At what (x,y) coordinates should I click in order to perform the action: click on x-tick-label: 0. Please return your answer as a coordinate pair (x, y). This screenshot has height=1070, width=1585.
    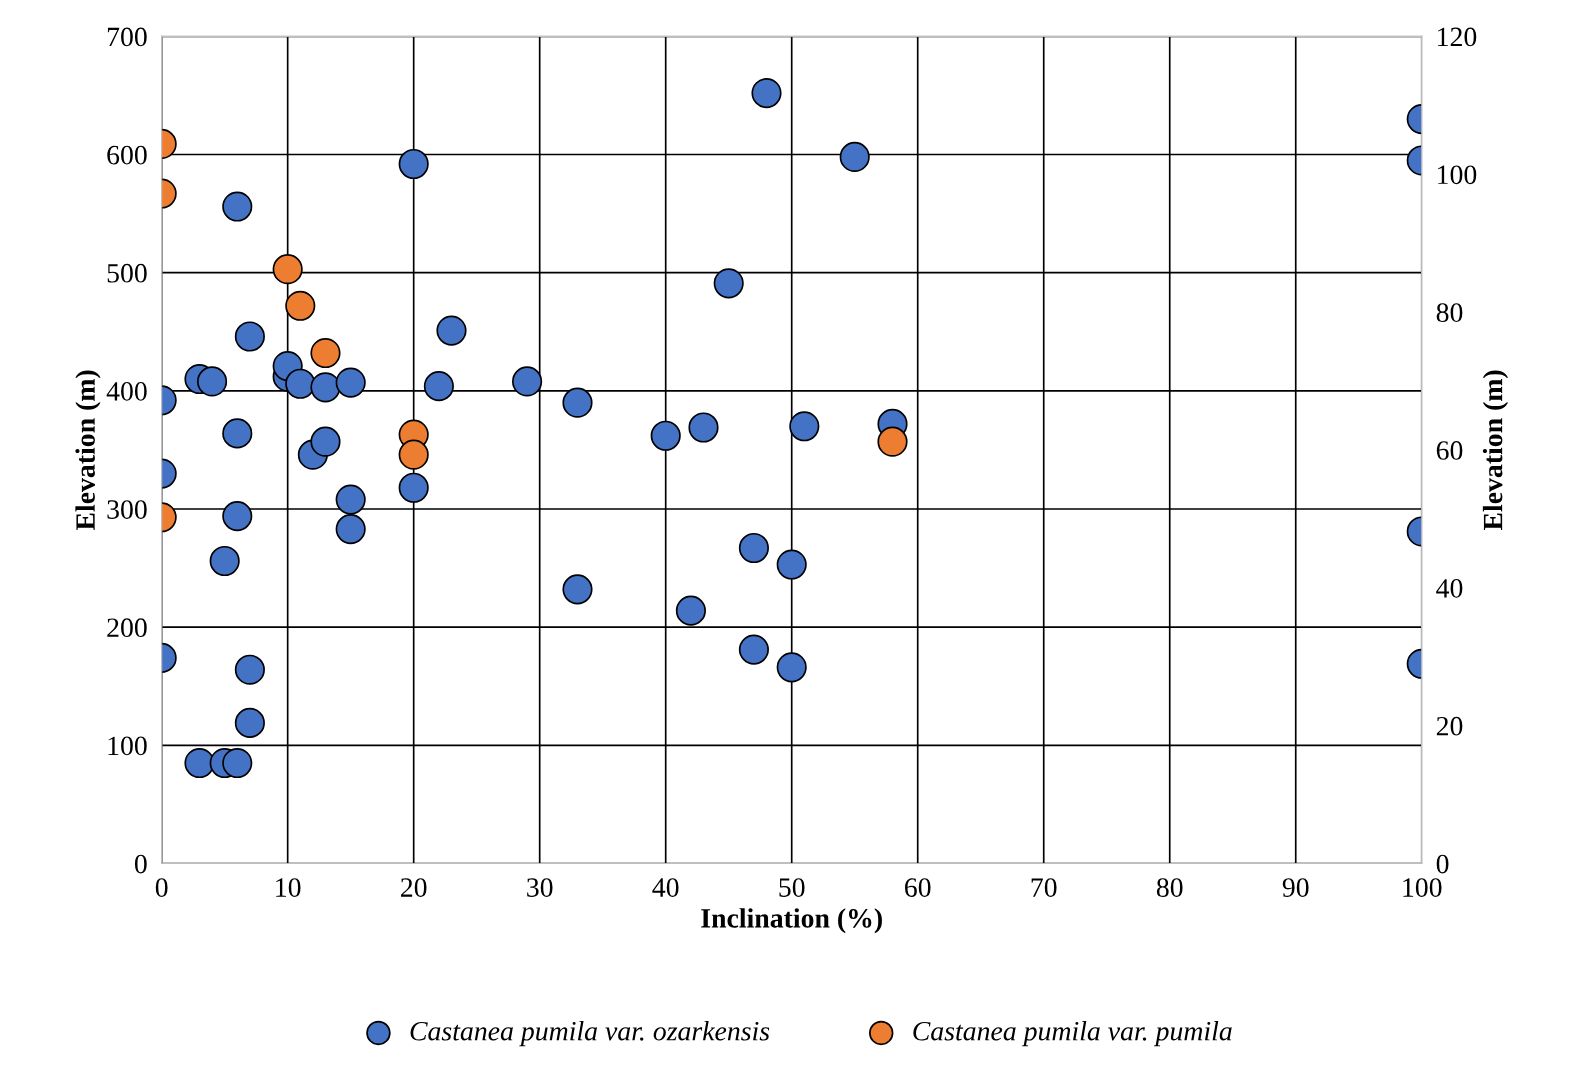
    Looking at the image, I should click on (161, 887).